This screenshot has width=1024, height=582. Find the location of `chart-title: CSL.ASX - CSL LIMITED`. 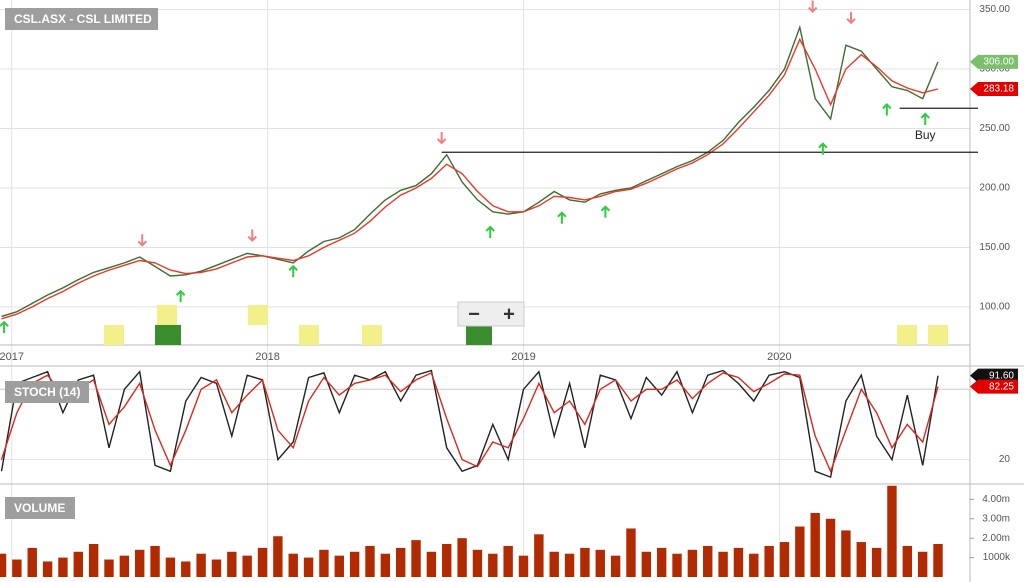

chart-title: CSL.ASX - CSL LIMITED is located at coordinates (83, 19).